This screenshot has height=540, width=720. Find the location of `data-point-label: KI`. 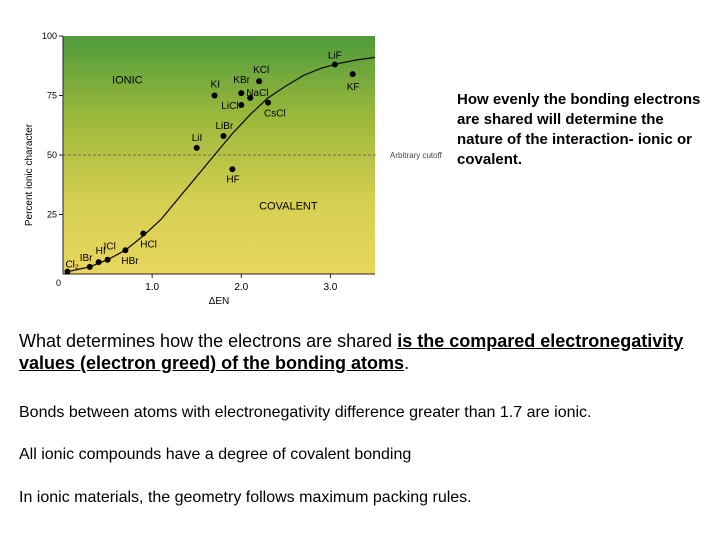

data-point-label: KI is located at coordinates (215, 85).